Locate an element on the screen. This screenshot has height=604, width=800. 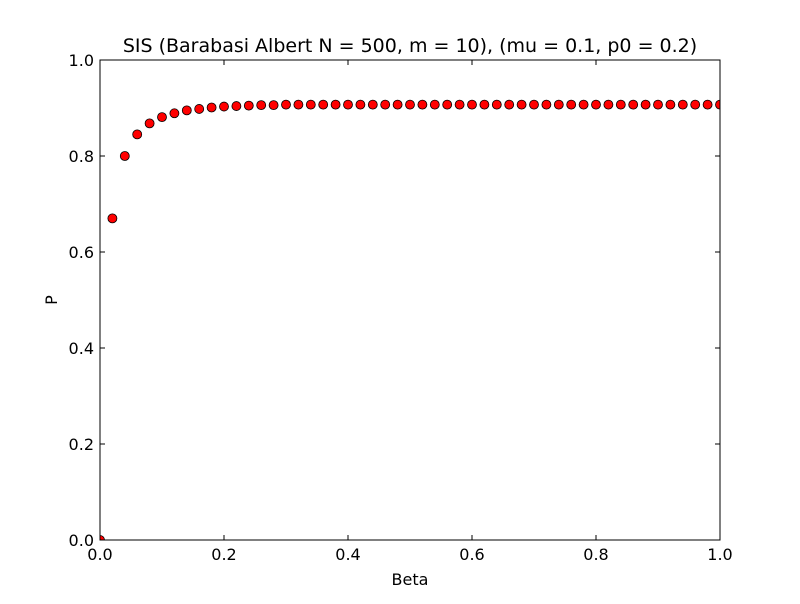
x-tick-label: 0.6 is located at coordinates (471, 554).